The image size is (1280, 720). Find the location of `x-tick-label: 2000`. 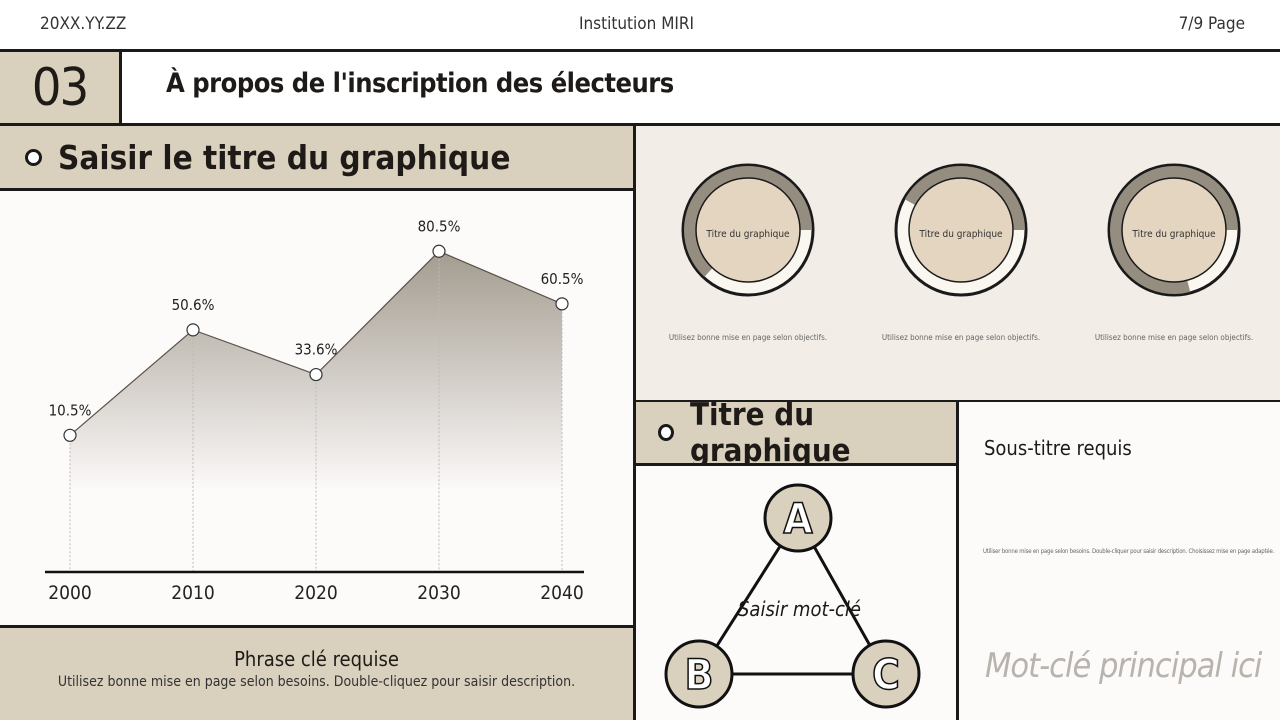

x-tick-label: 2000 is located at coordinates (70, 593).